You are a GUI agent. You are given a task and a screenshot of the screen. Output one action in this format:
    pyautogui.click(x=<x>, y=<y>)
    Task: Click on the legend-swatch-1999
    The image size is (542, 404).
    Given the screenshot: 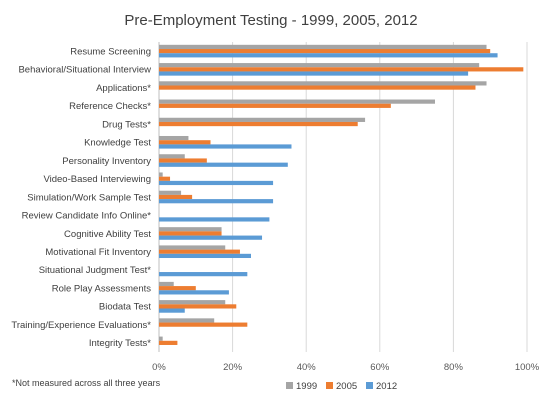 What is the action you would take?
    pyautogui.click(x=289, y=385)
    